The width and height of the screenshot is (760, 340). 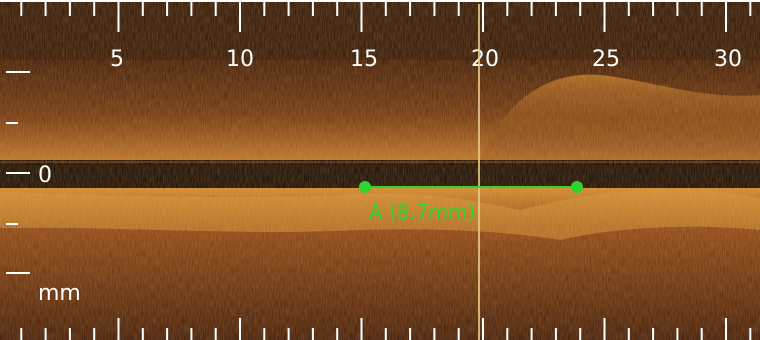 I want to click on top-ruler, so click(x=386, y=17).